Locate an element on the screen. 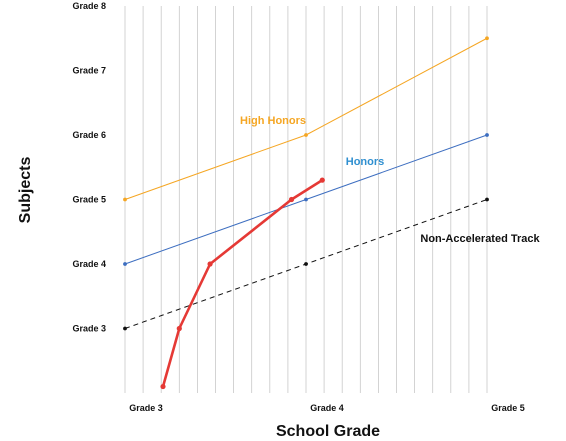  x-tick-label: Grade 4 is located at coordinates (327, 408).